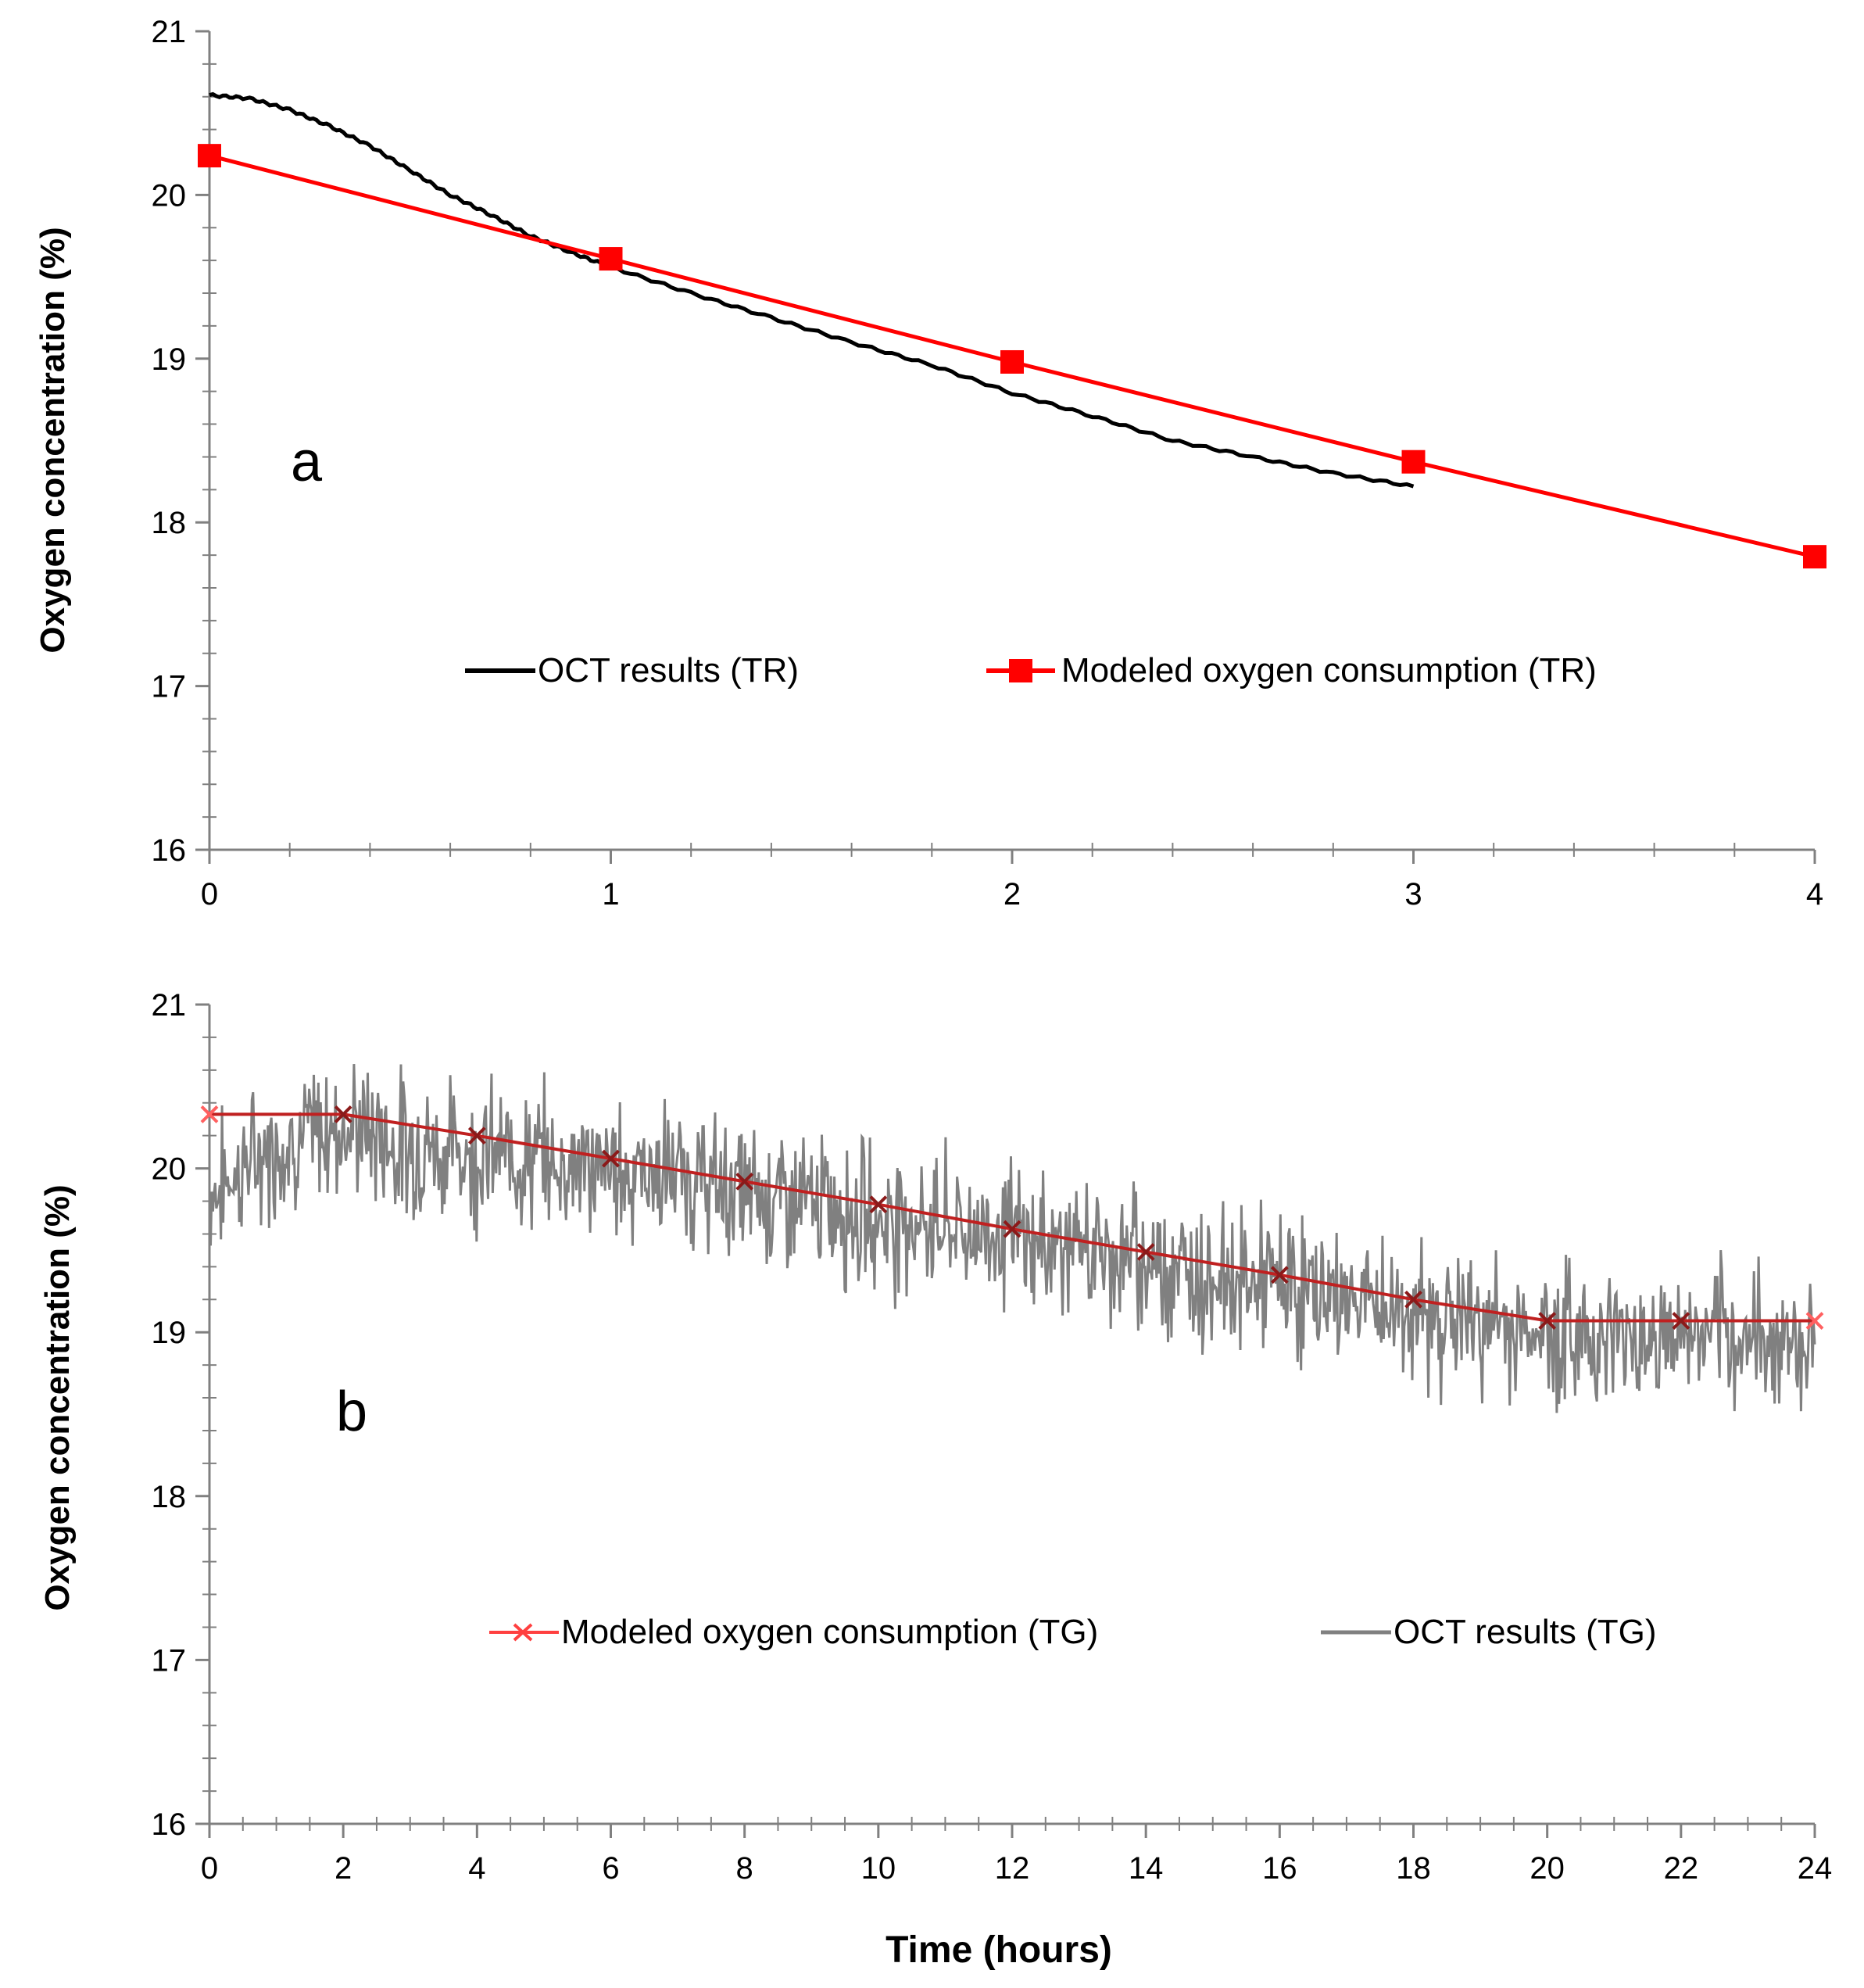  Describe the element at coordinates (1329, 670) in the screenshot. I see `legend-label-modeled-tr: Modeled oxygen consumption (TR)` at that location.